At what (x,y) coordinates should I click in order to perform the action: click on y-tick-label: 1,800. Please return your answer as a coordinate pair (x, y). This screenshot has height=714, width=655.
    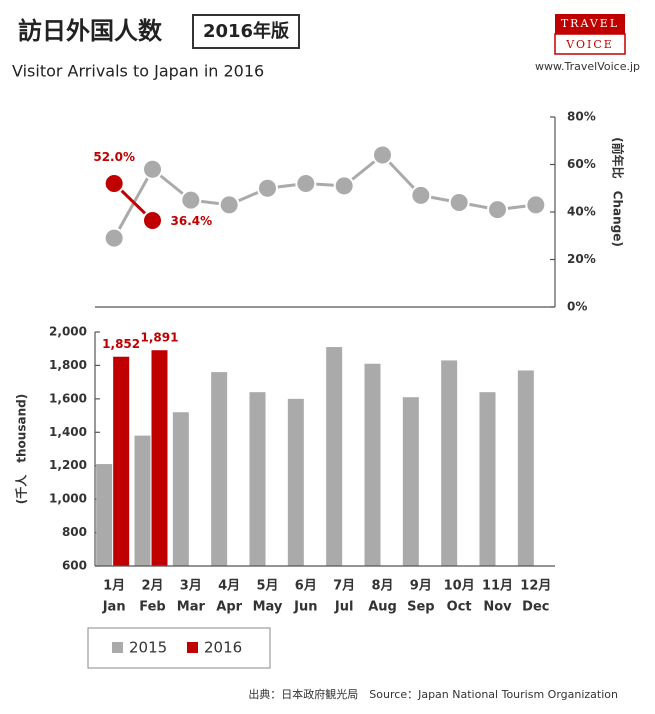
    Looking at the image, I should click on (68, 365).